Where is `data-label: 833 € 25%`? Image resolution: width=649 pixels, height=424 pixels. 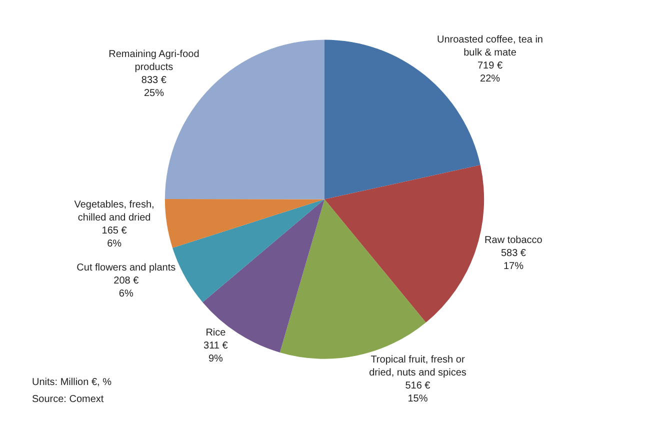 data-label: 833 € 25% is located at coordinates (154, 86).